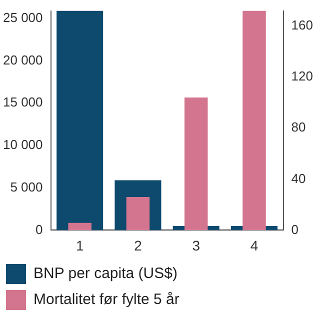 The height and width of the screenshot is (320, 320). I want to click on y2-tick-label: 0, so click(295, 229).